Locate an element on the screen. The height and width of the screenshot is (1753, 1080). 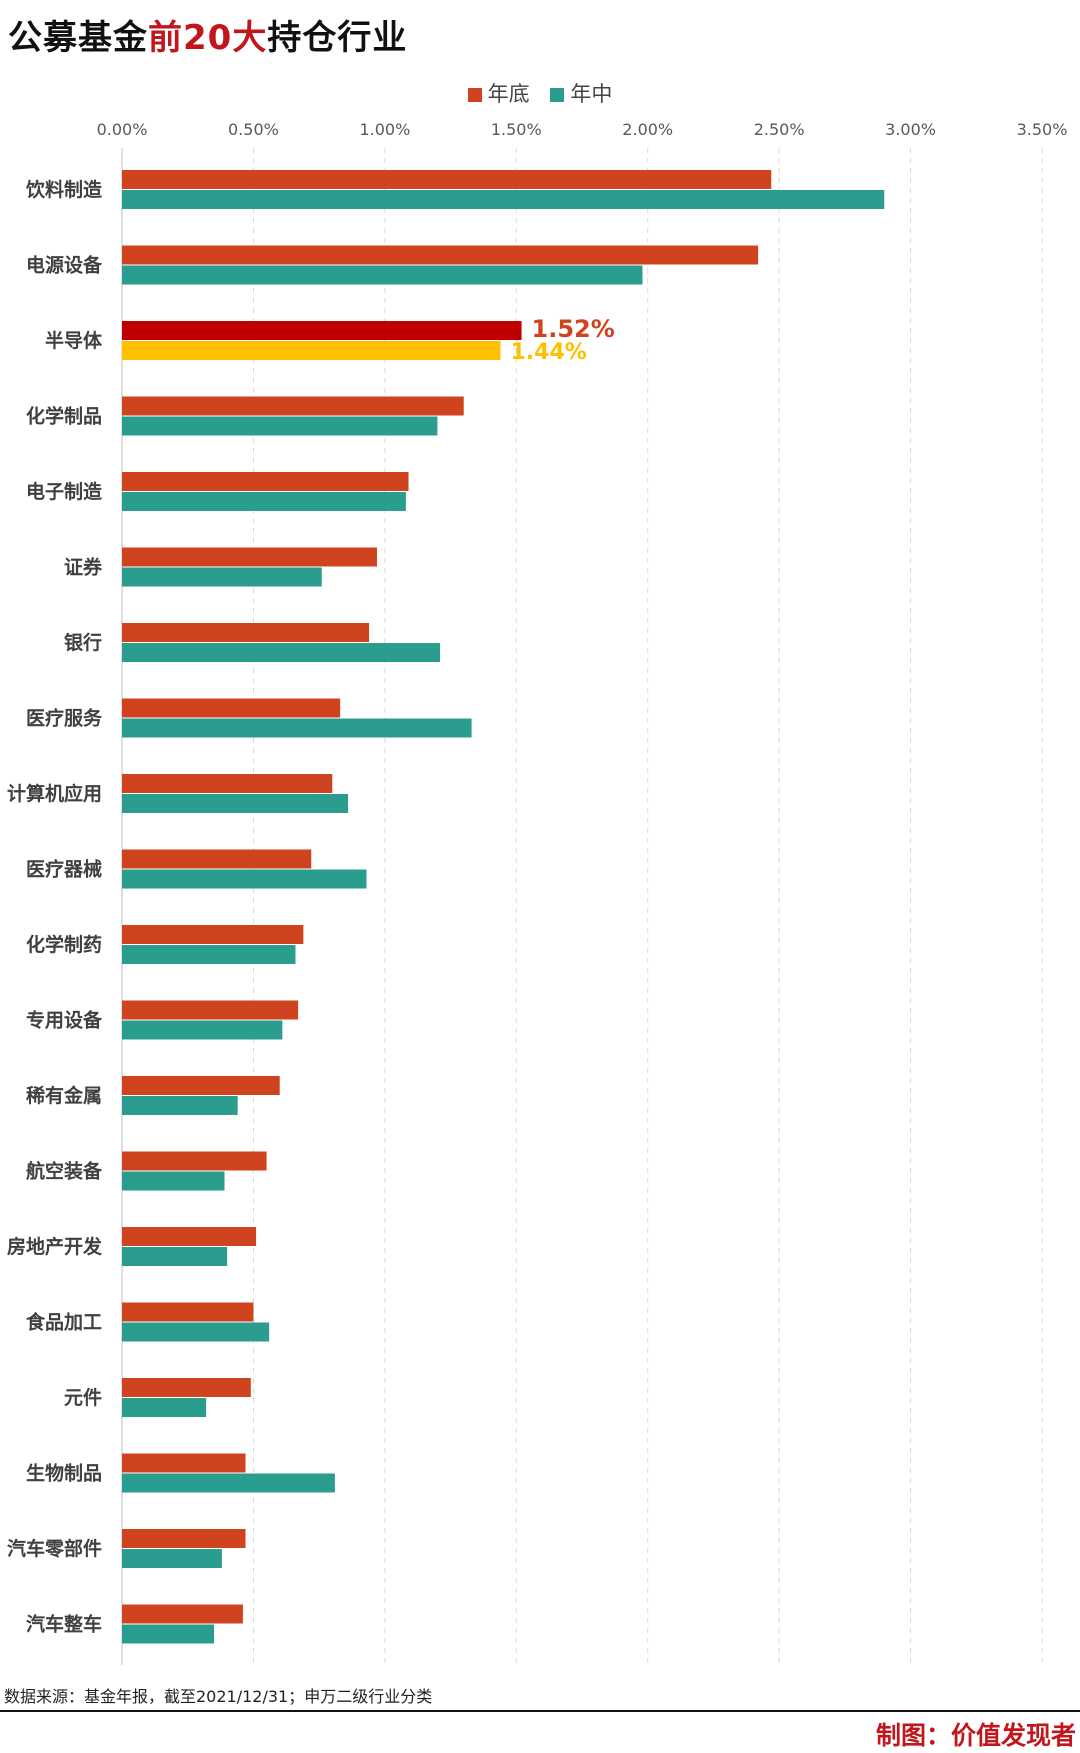
title-highlight: 前20大 is located at coordinates (208, 38).